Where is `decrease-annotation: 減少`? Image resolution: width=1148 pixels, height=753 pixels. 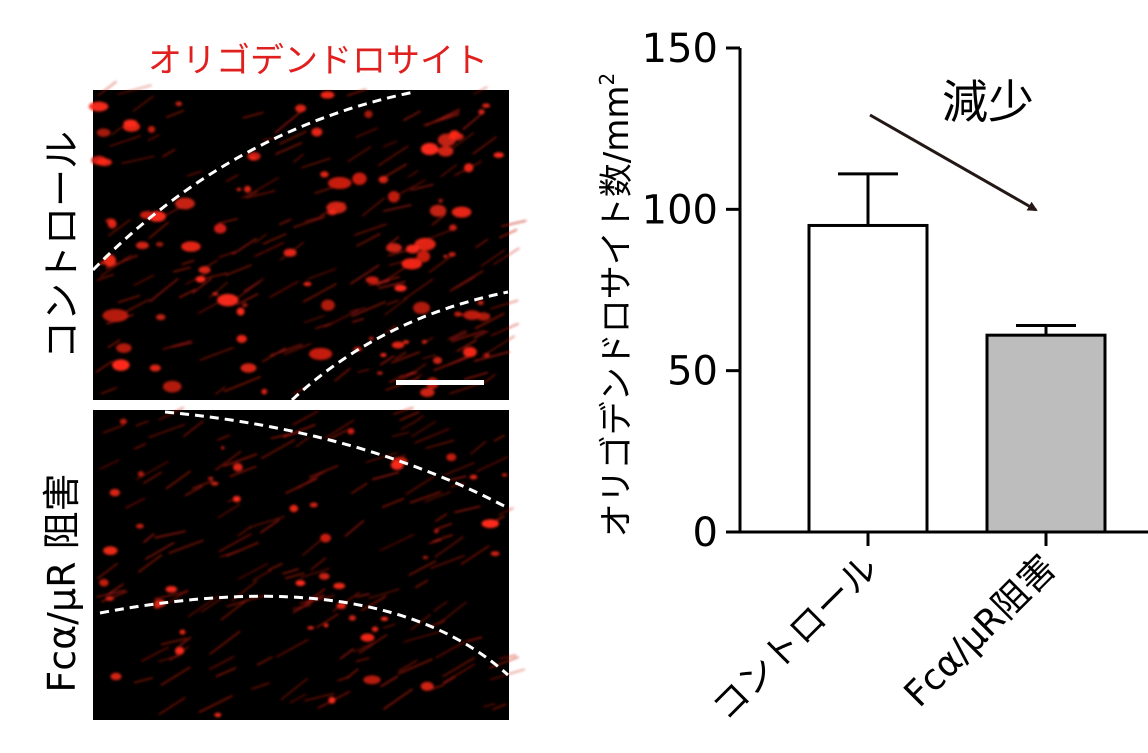 decrease-annotation: 減少 is located at coordinates (988, 102).